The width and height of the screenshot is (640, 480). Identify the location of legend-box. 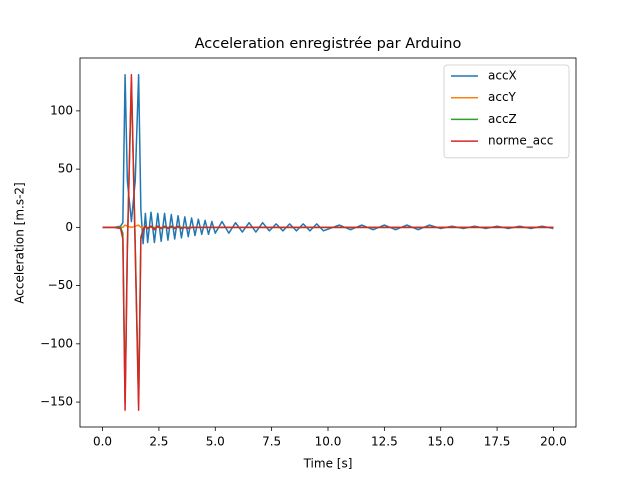
(506, 111).